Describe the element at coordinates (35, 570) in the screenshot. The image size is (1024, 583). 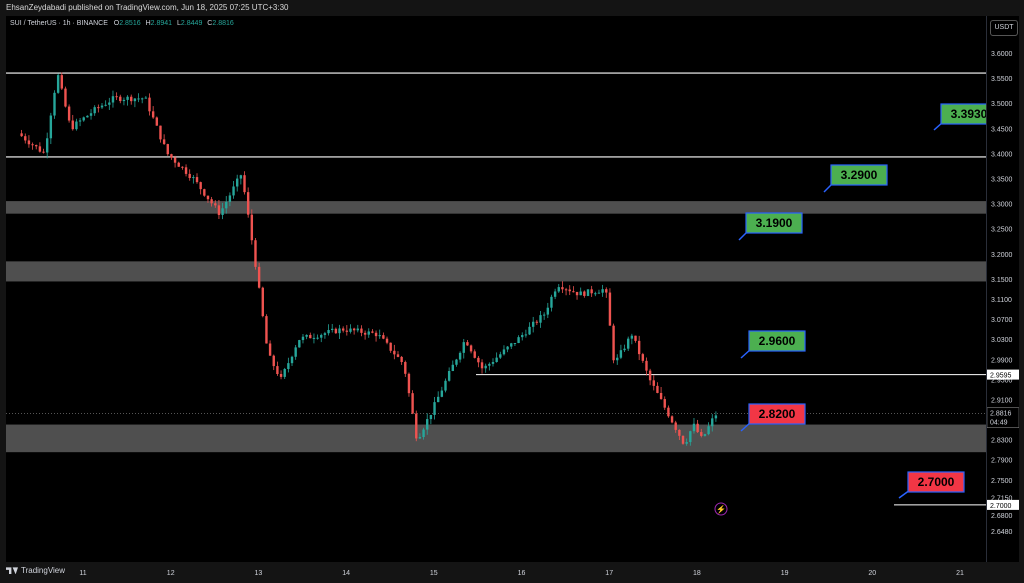
I see `tradingview-logo: TradingView` at that location.